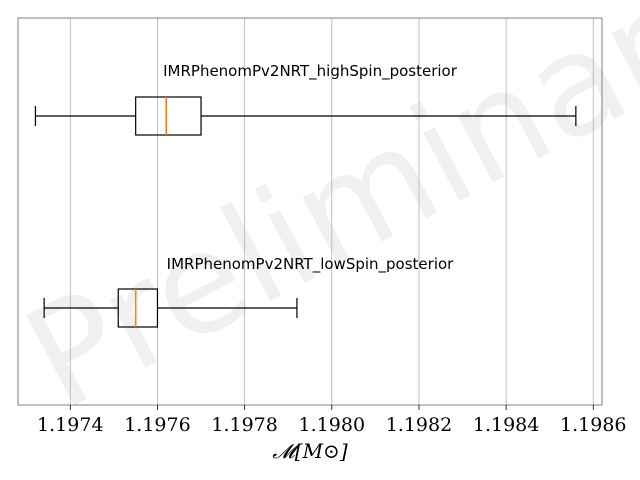  What do you see at coordinates (309, 451) in the screenshot?
I see `x-axis-label: 𝓜[M⊙]` at bounding box center [309, 451].